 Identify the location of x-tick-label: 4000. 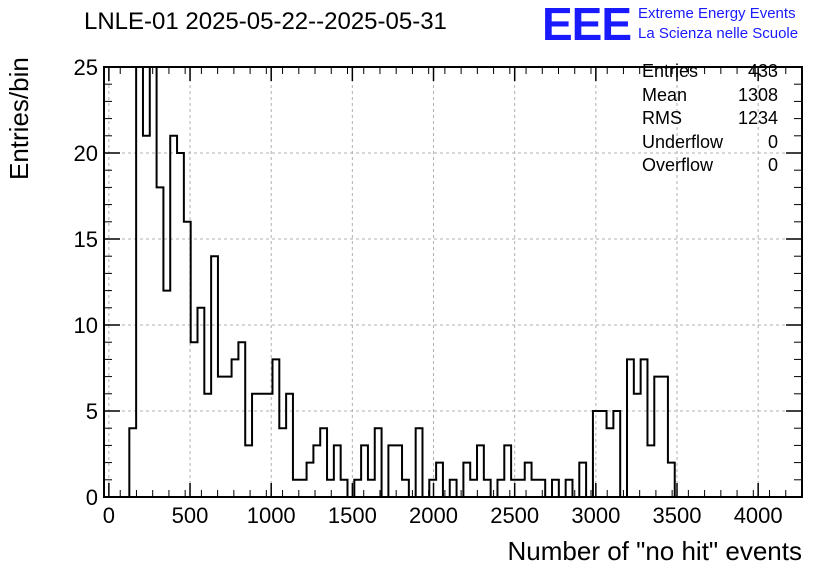
(758, 515).